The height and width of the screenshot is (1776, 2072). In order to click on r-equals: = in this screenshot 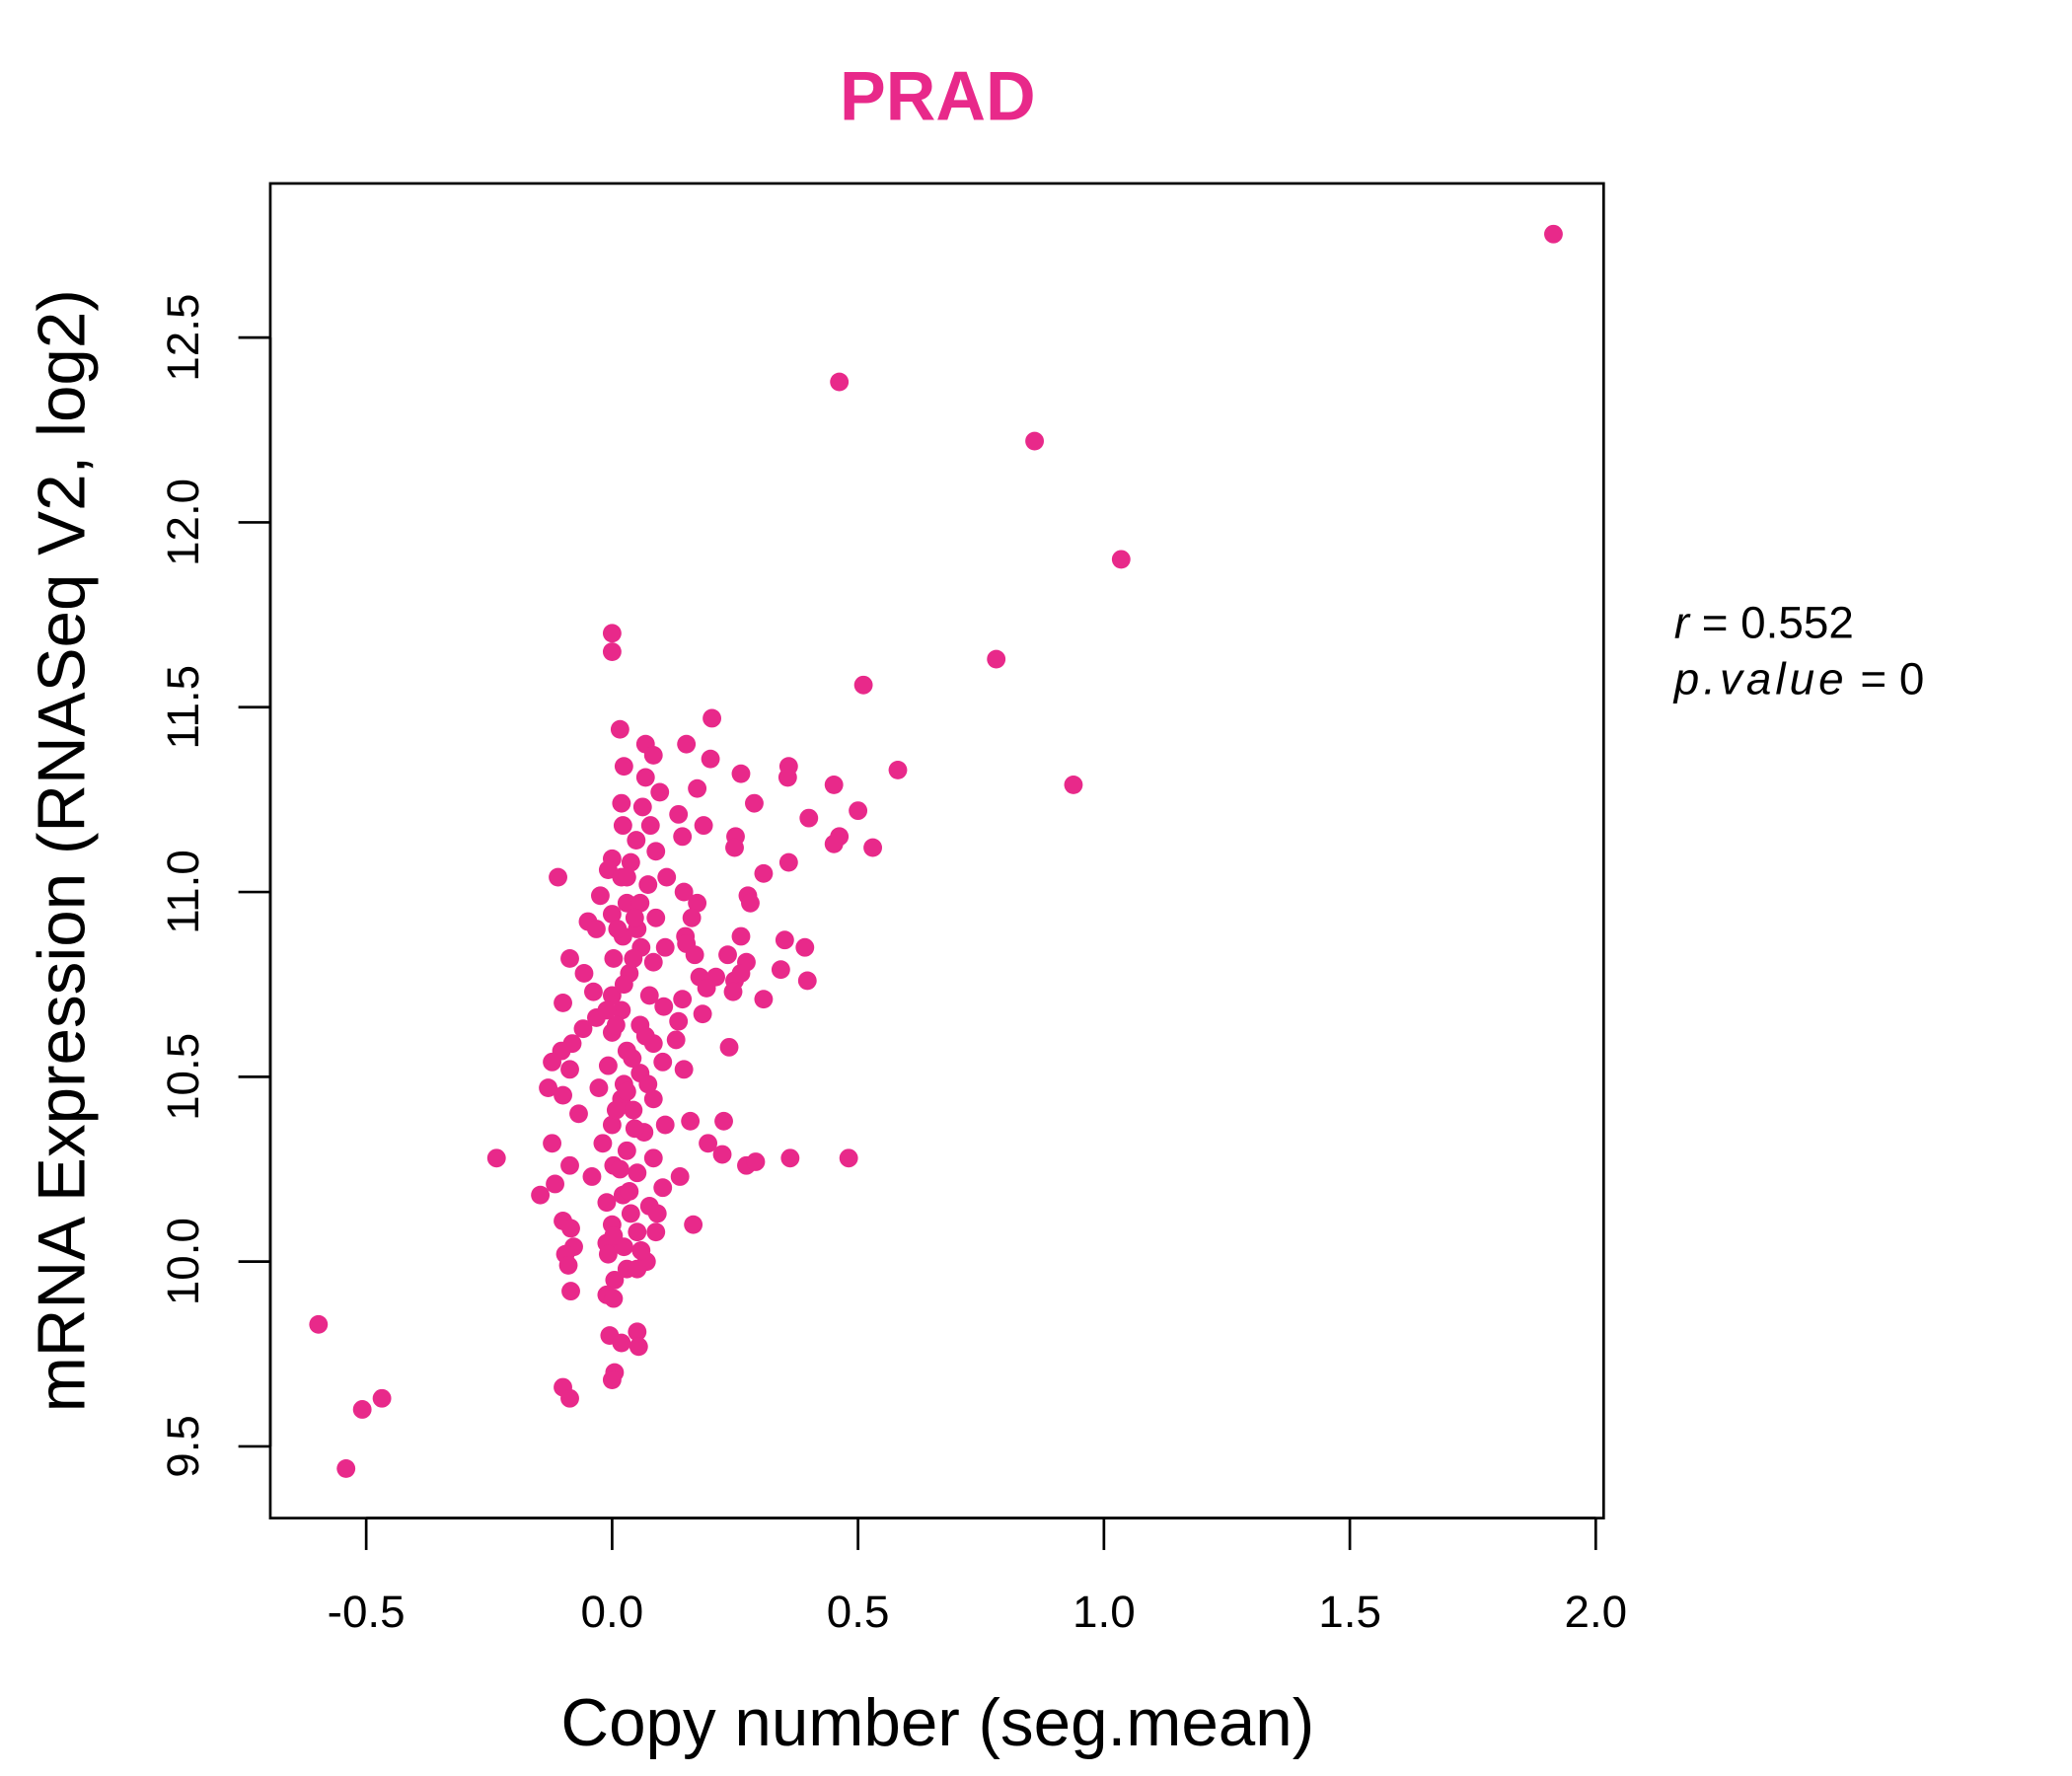, I will do `click(1716, 623)`.